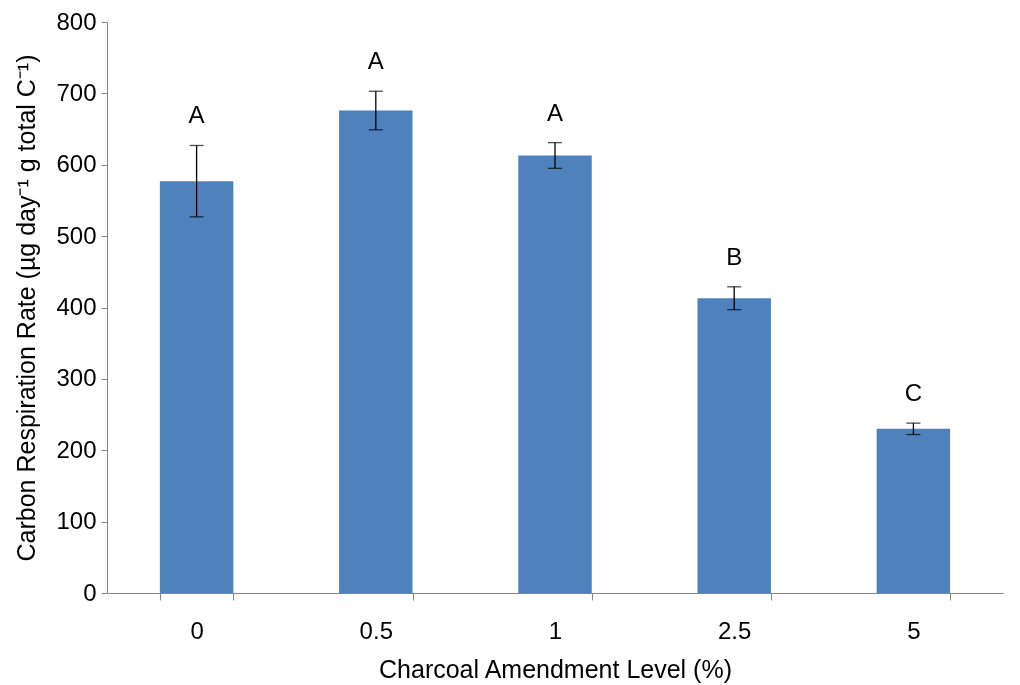 The width and height of the screenshot is (1020, 685). What do you see at coordinates (76, 449) in the screenshot?
I see `y-tick-label: 200` at bounding box center [76, 449].